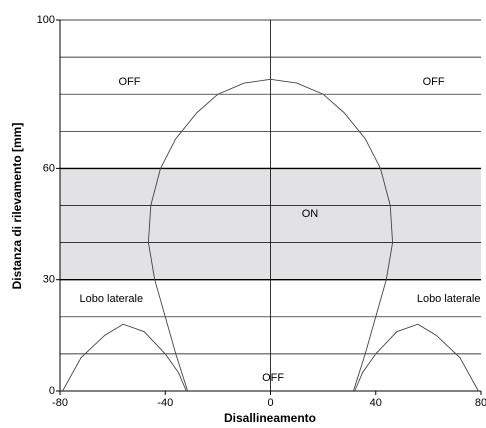  I want to click on x-tick-label: 80, so click(480, 403).